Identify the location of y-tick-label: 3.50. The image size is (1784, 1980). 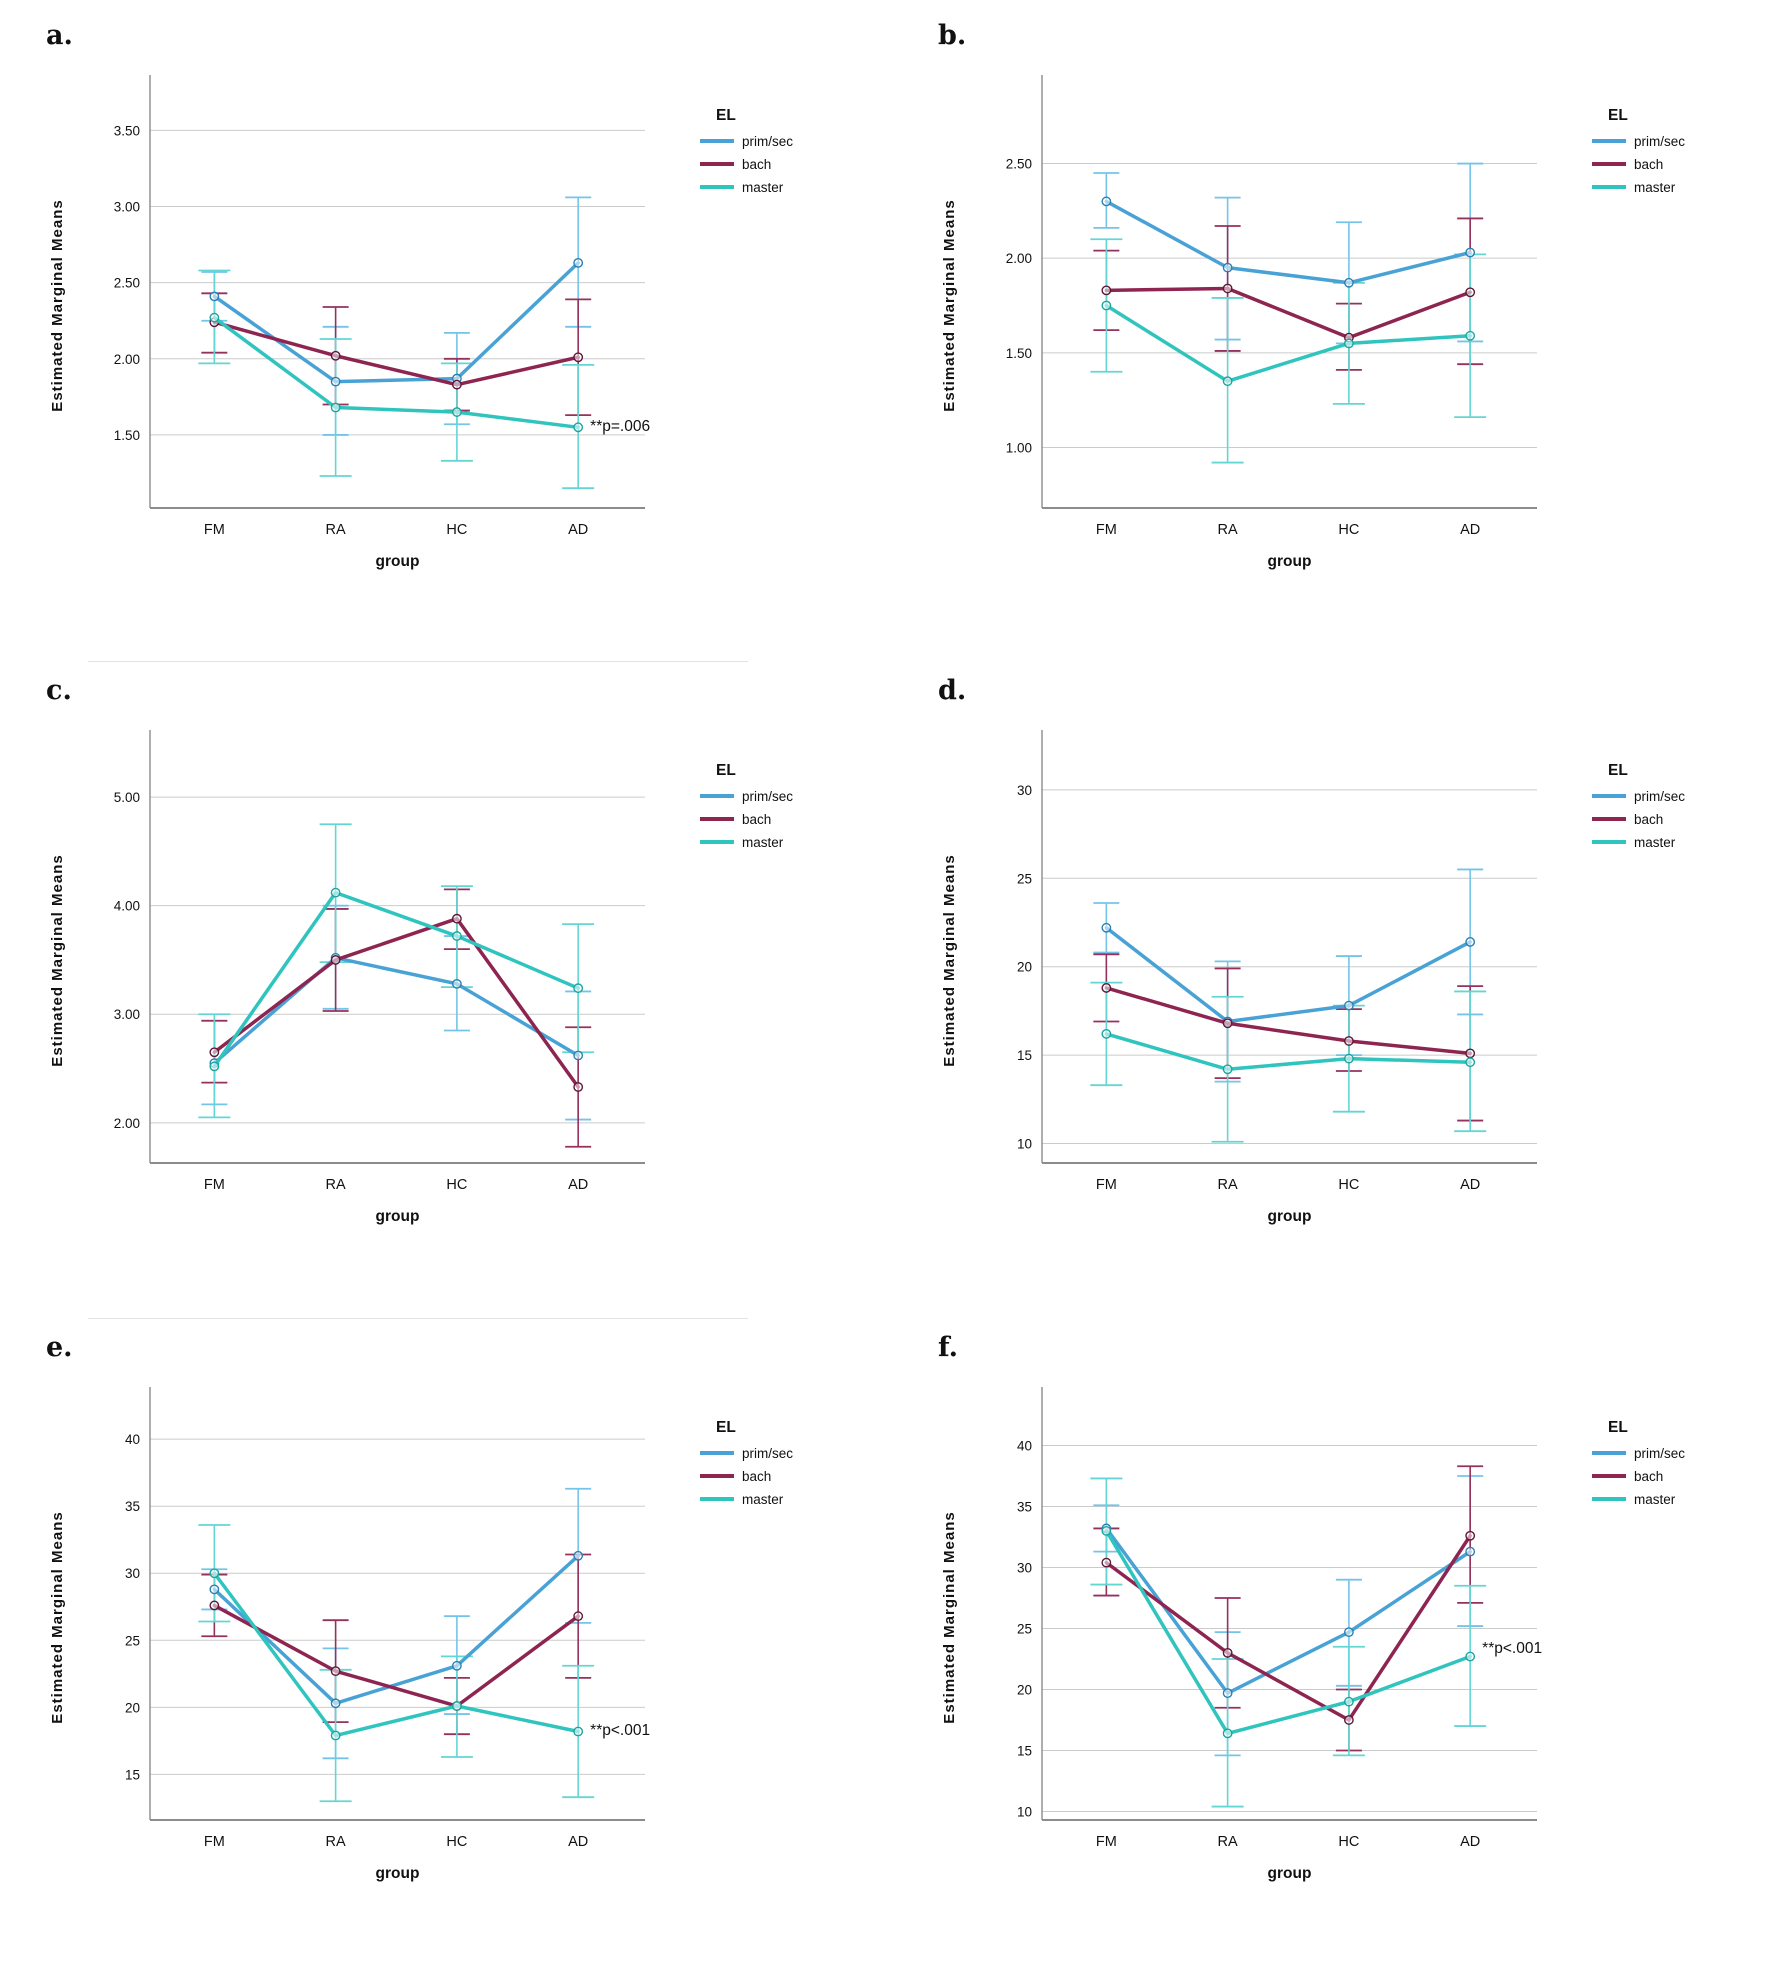
(127, 130).